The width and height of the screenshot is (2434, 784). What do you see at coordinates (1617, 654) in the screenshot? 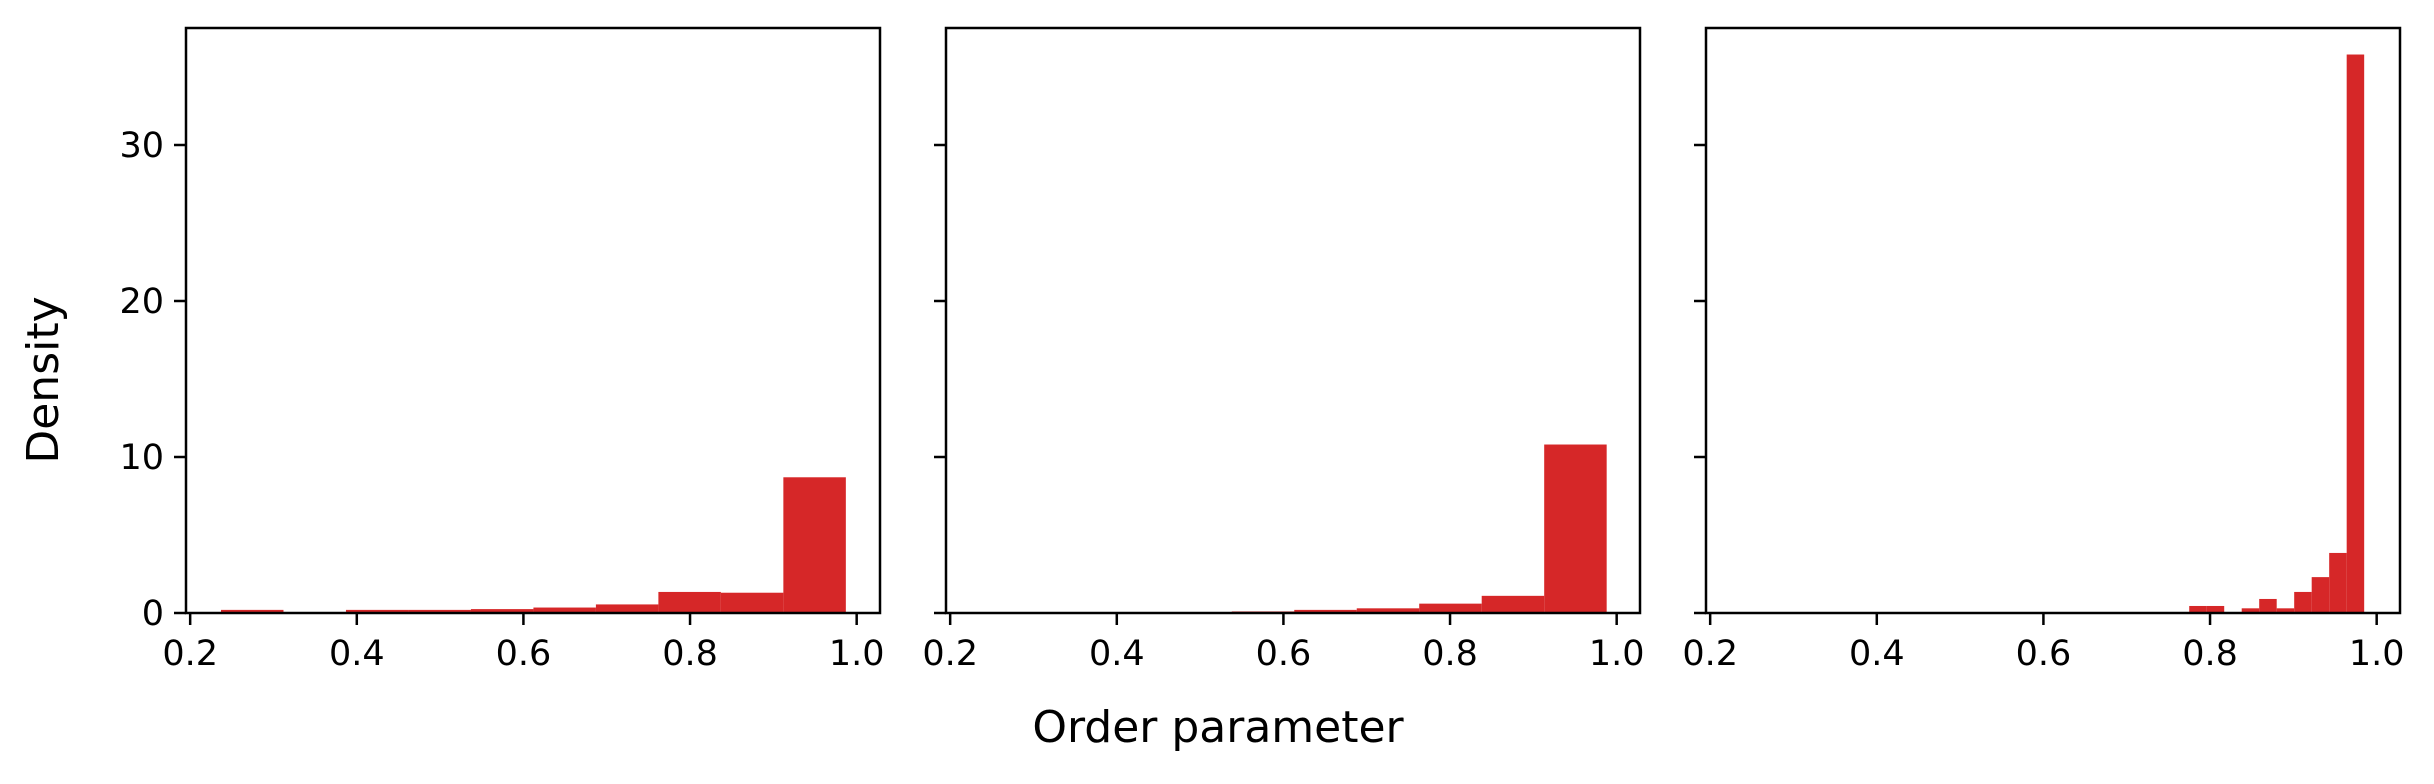
I see `panel-2-x-tick-label: 1.0` at bounding box center [1617, 654].